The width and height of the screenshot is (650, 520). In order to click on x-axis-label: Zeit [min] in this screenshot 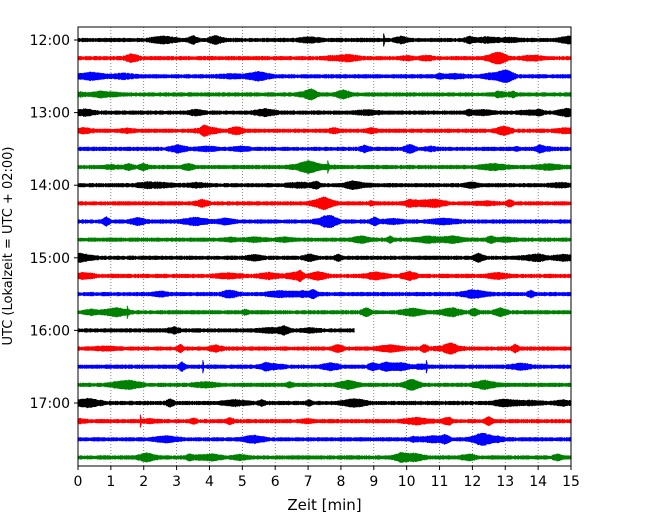, I will do `click(324, 505)`.